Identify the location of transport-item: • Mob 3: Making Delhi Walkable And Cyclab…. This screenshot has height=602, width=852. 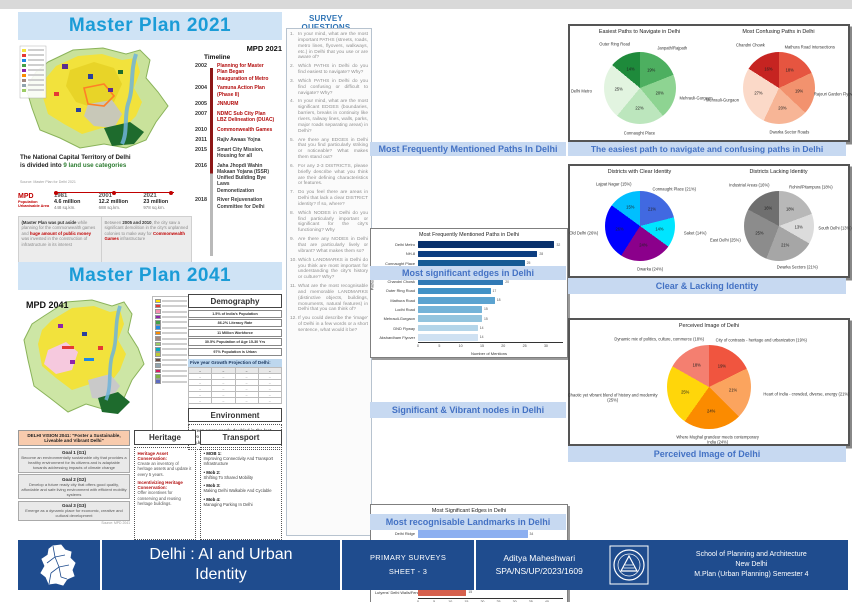
(241, 488).